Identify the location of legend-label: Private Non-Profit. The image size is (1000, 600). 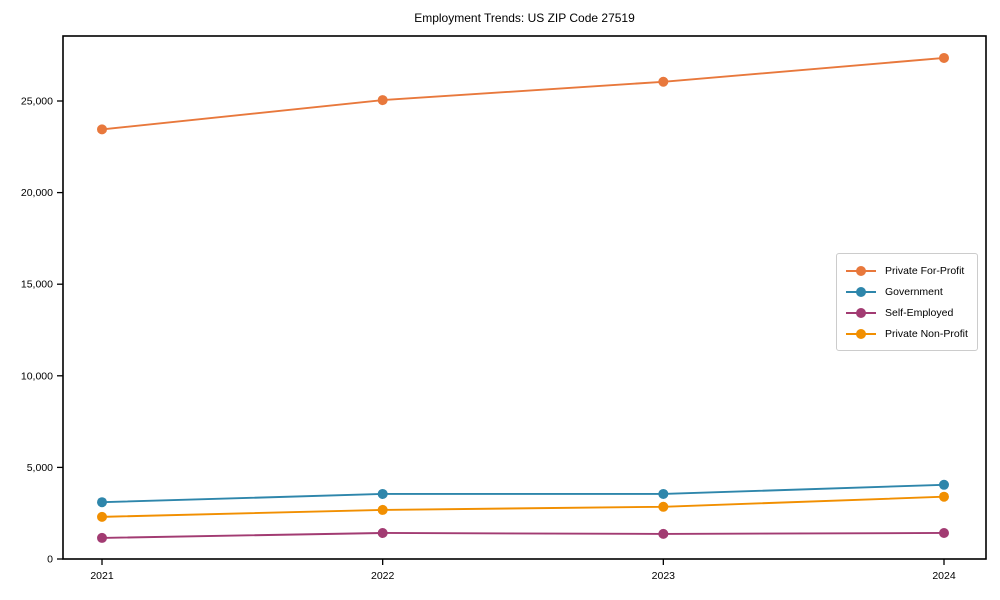
(926, 333).